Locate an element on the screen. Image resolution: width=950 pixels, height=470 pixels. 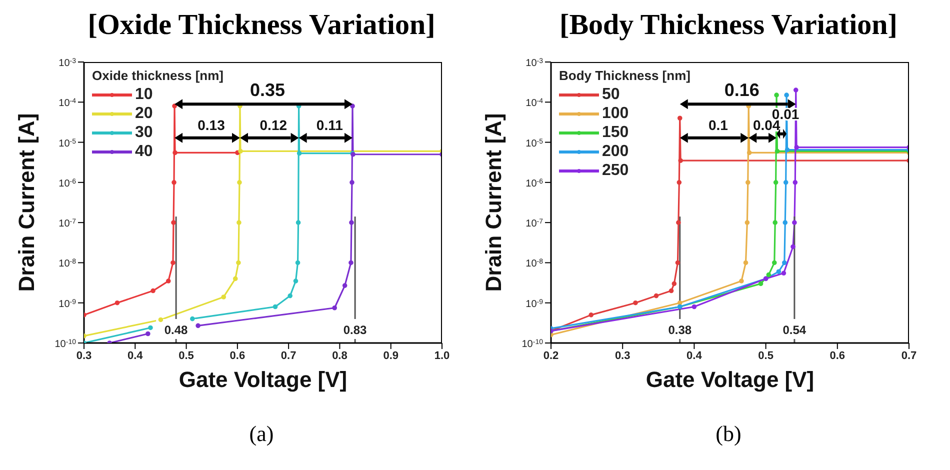
annotation: 0.12 is located at coordinates (274, 124).